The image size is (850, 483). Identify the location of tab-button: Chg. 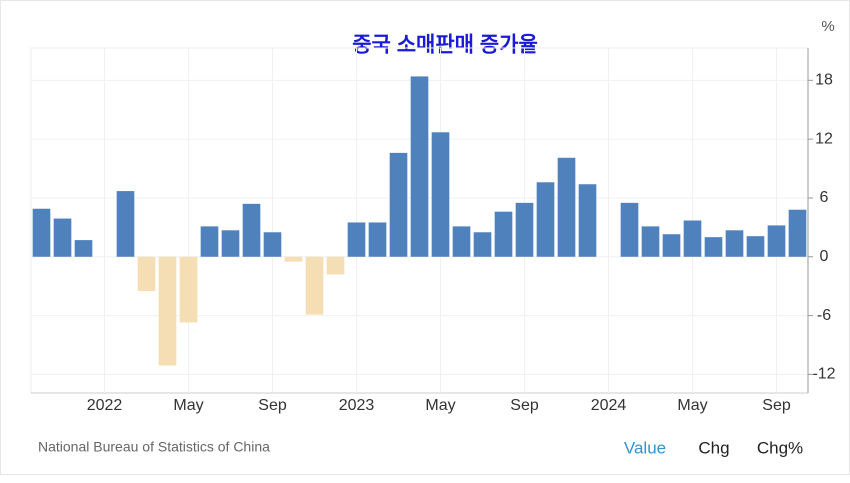
(713, 447).